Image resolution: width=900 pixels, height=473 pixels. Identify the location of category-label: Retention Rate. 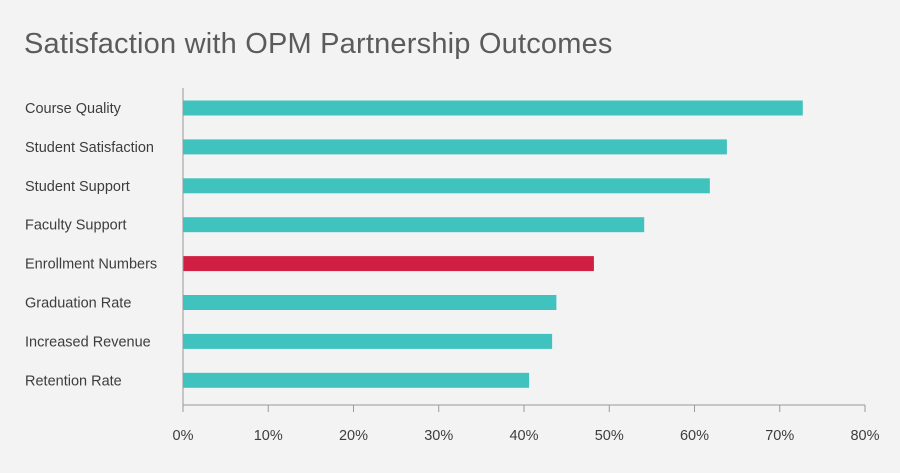
(73, 381).